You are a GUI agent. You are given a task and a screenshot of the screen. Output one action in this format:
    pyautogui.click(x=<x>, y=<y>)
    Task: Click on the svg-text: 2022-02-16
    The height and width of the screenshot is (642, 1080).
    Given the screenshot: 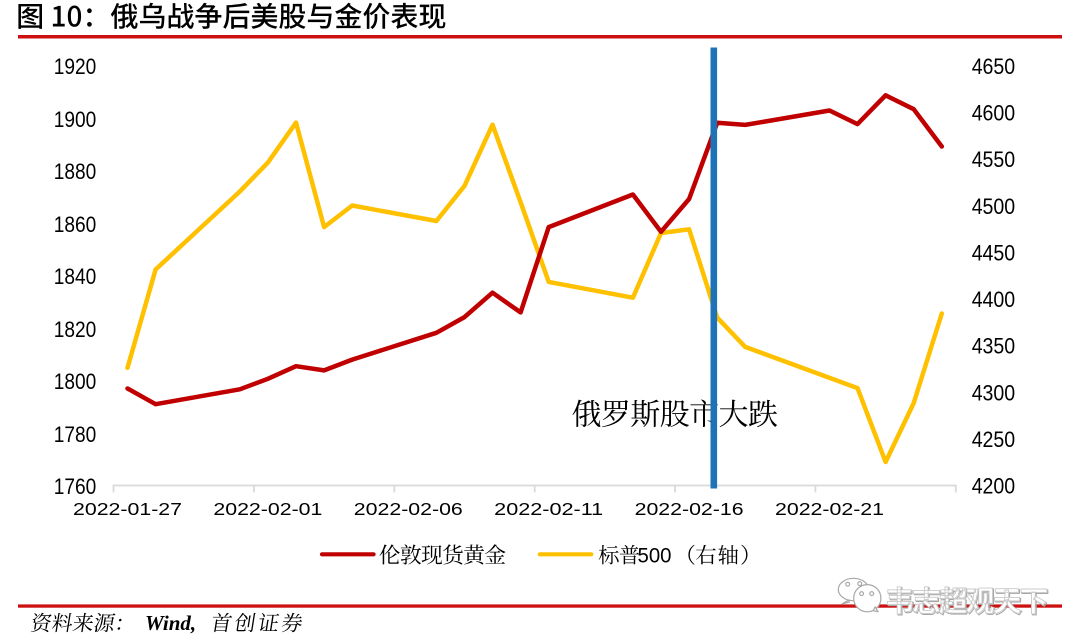 What is the action you would take?
    pyautogui.click(x=689, y=509)
    